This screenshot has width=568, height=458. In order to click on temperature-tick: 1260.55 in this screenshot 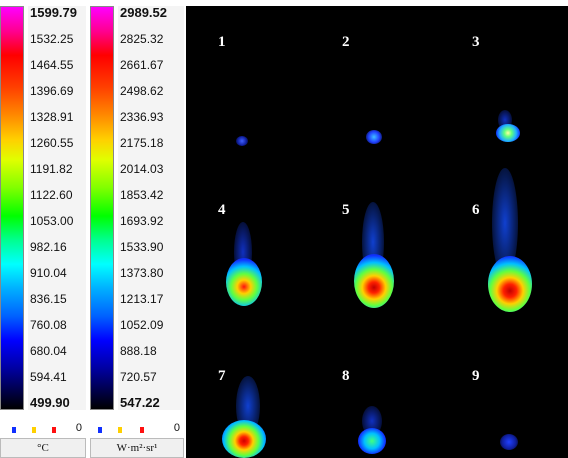, I will do `click(52, 143)`.